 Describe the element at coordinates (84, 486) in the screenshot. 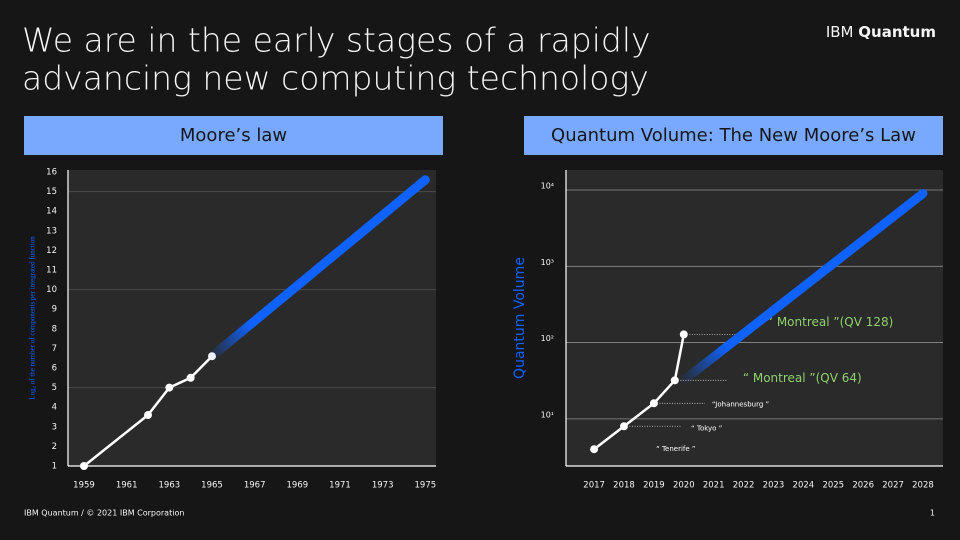

I see `x-tick-label: 1959` at that location.